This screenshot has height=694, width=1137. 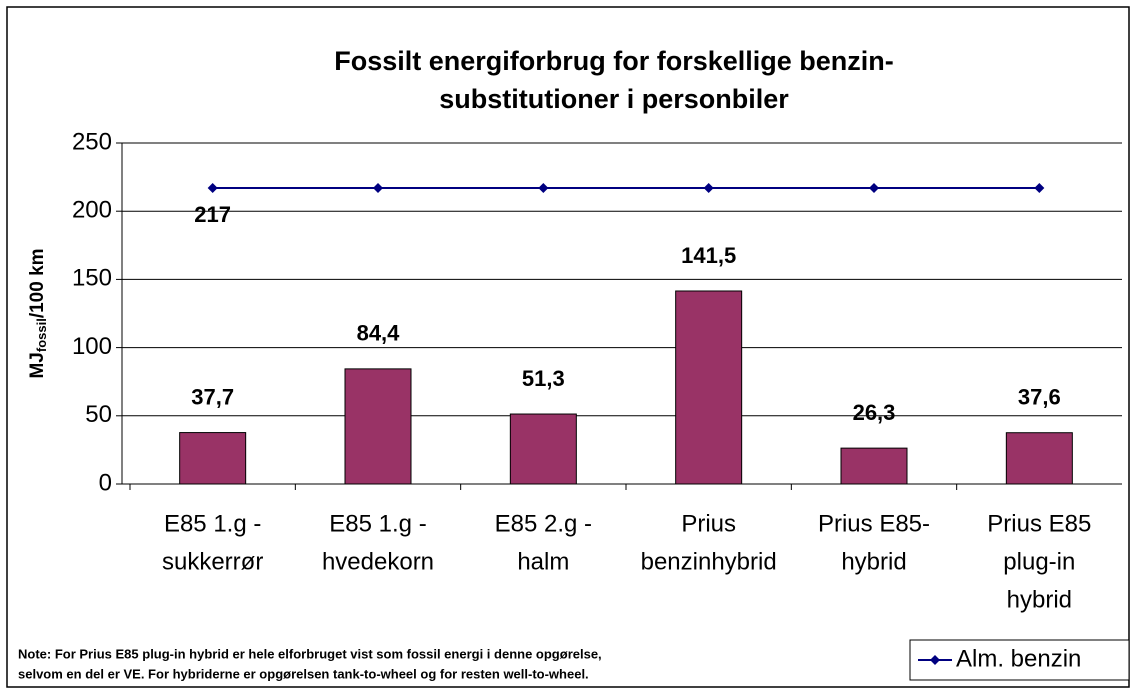 I want to click on y-axis-label-part: /100 km, so click(x=37, y=283).